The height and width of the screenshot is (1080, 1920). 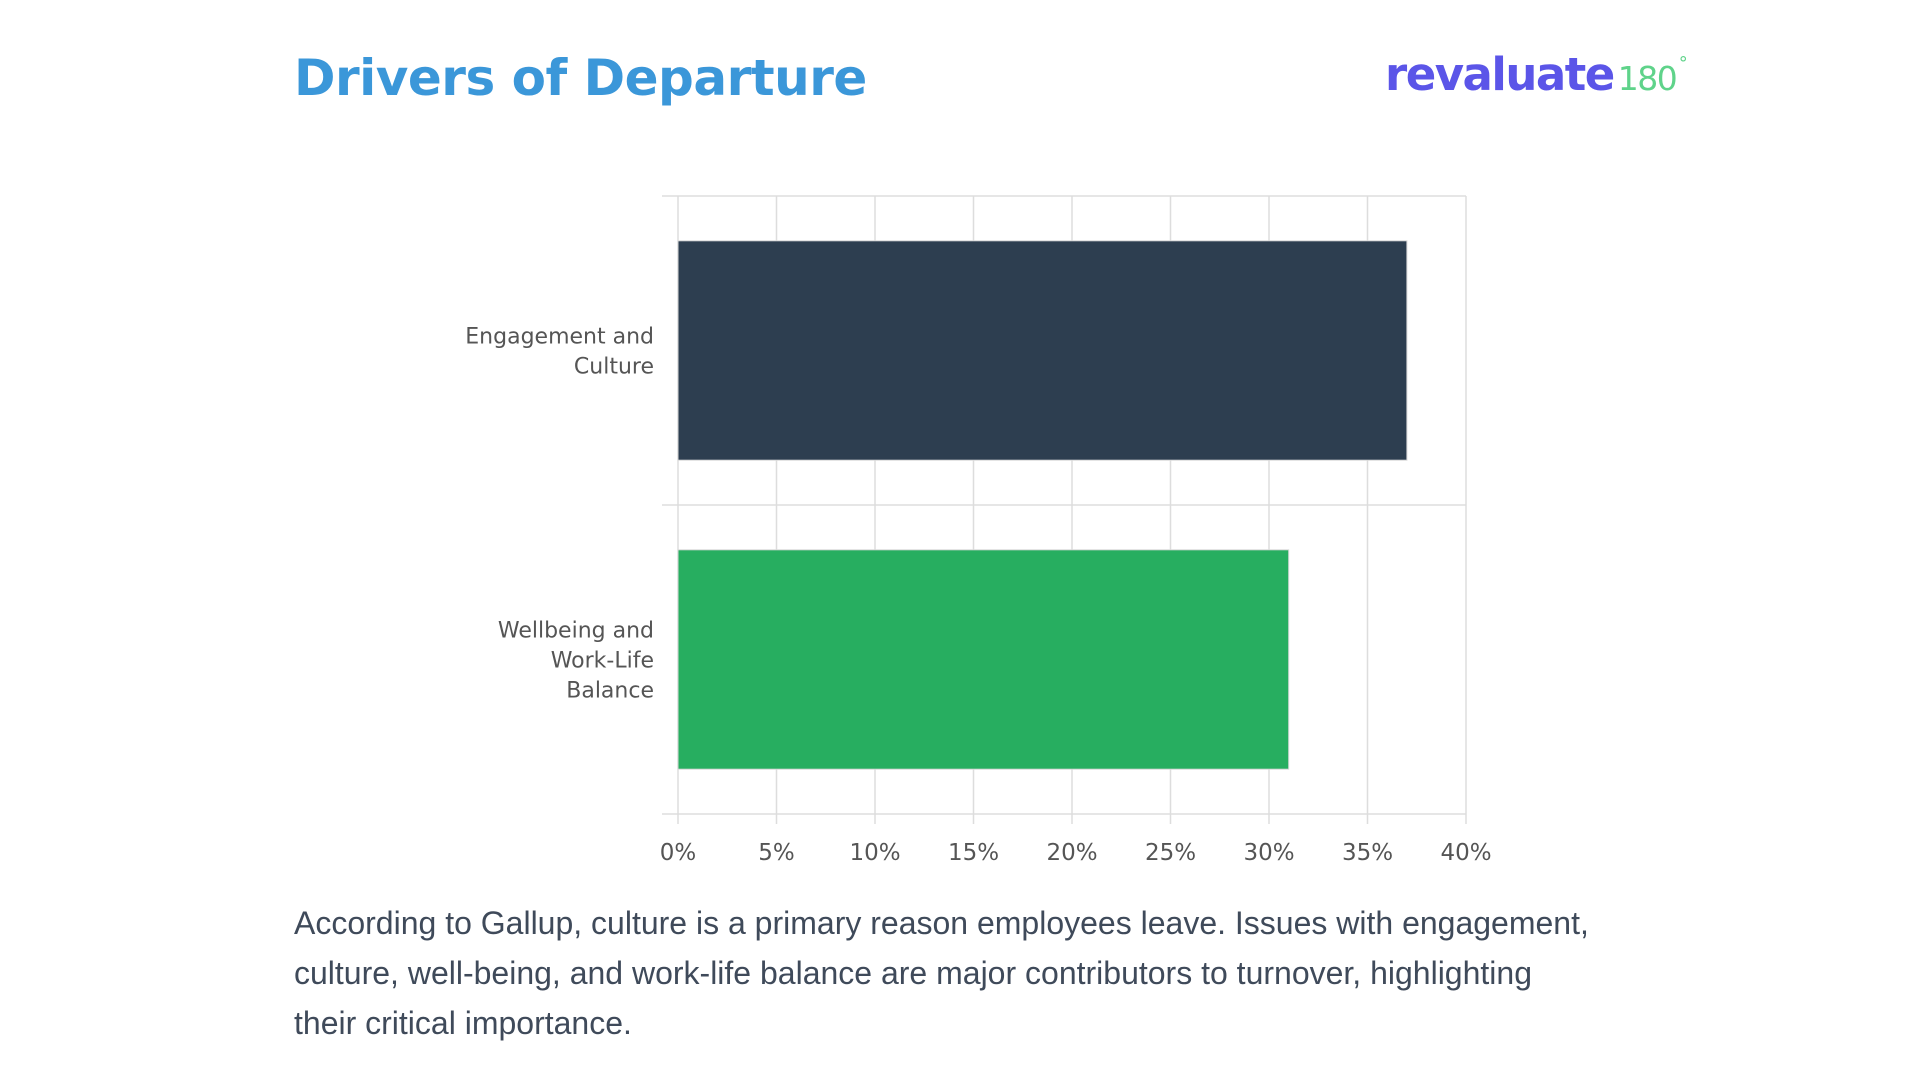 I want to click on category-label: Engagement and, so click(x=559, y=337).